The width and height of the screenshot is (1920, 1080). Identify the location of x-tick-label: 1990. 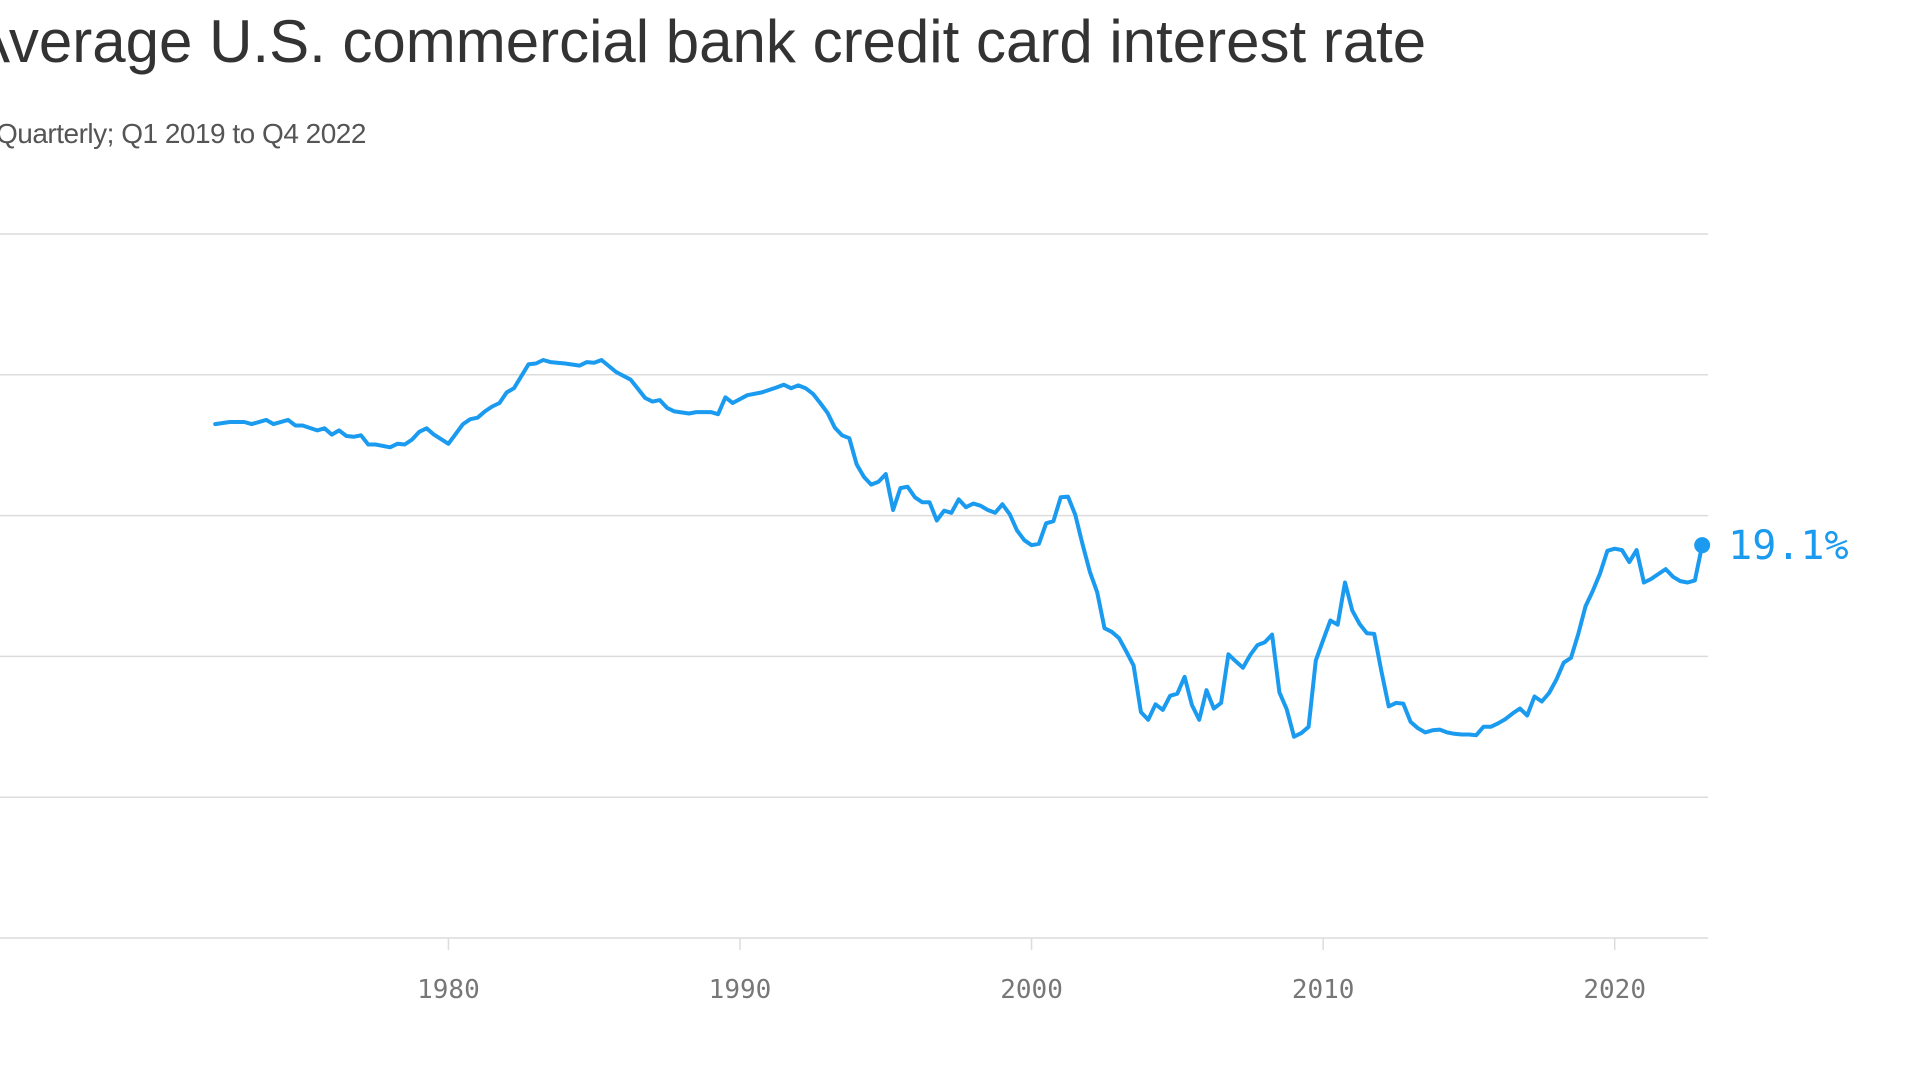
(740, 990).